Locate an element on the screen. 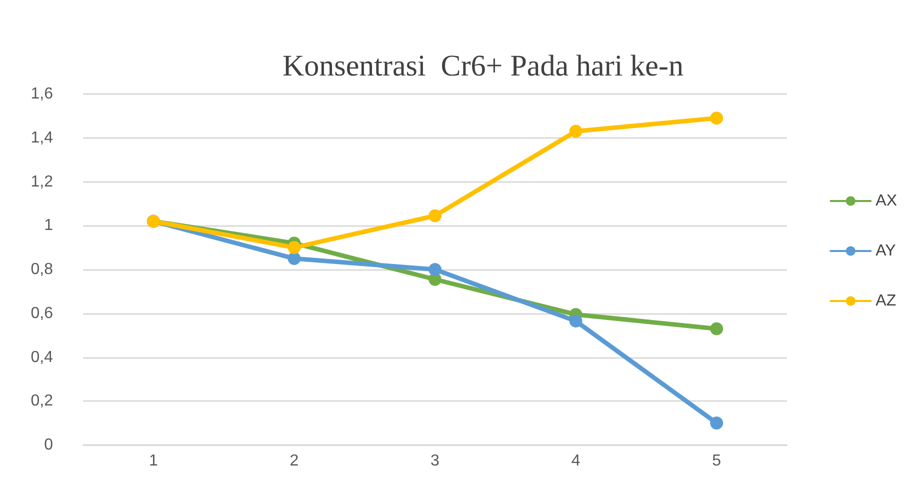 The image size is (920, 502). legend-label: AX is located at coordinates (887, 201).